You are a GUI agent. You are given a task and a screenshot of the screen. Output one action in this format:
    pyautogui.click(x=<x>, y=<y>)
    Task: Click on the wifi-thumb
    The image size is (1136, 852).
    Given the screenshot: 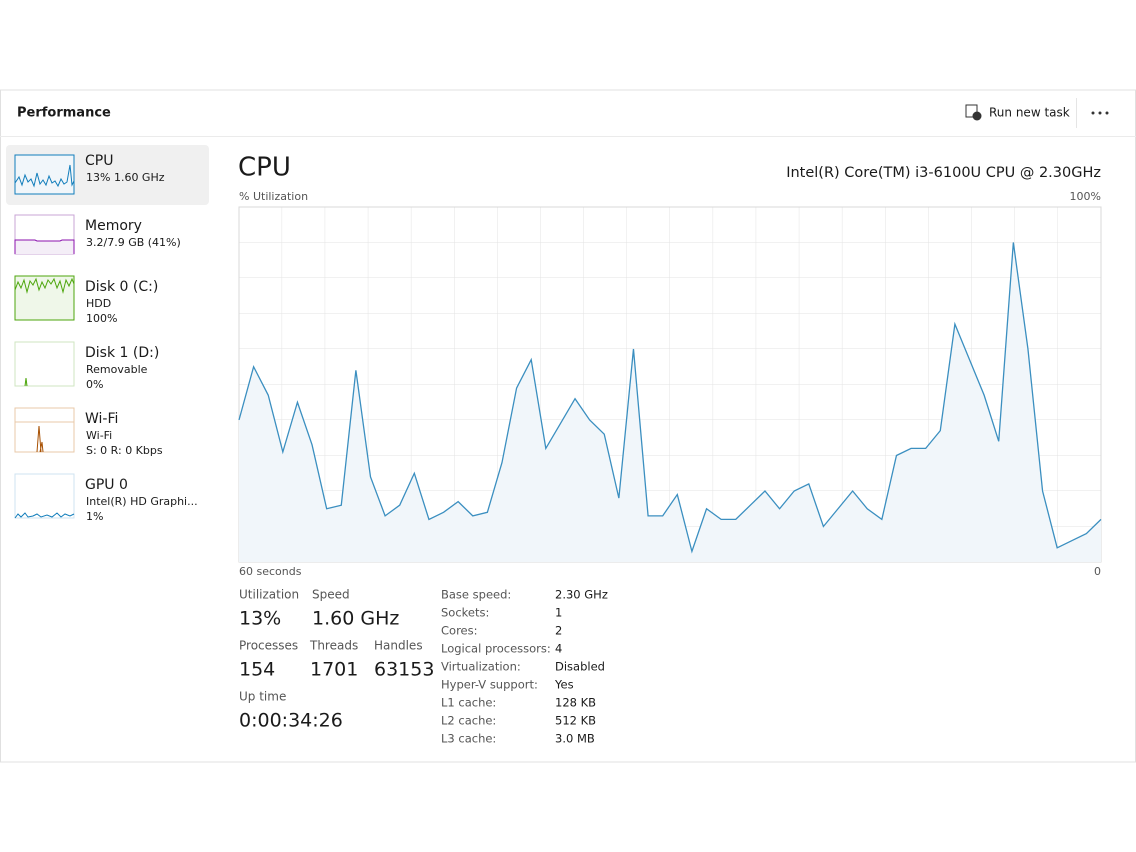 What is the action you would take?
    pyautogui.click(x=44, y=430)
    